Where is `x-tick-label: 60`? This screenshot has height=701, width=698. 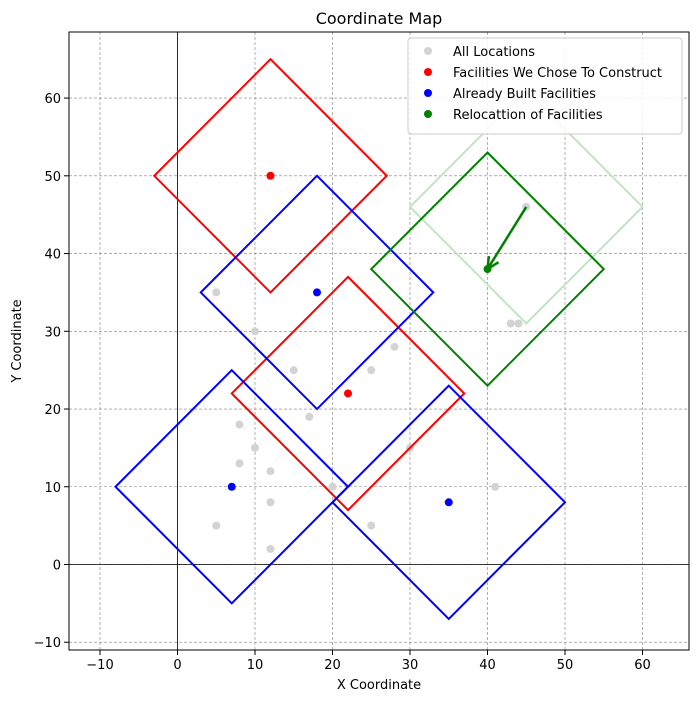 x-tick-label: 60 is located at coordinates (642, 665).